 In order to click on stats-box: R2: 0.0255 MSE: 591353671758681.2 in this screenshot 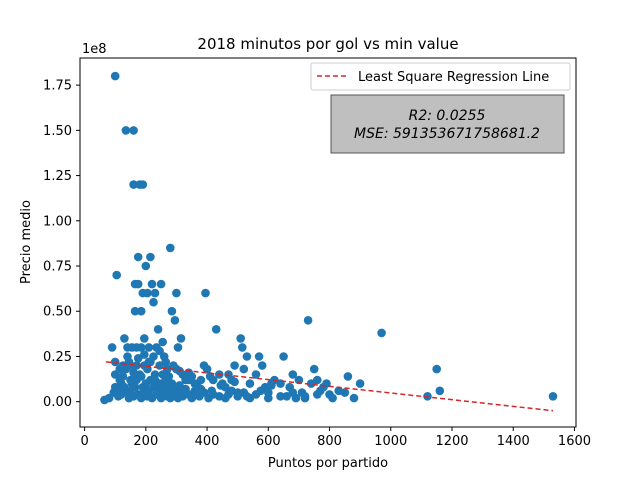, I will do `click(447, 124)`.